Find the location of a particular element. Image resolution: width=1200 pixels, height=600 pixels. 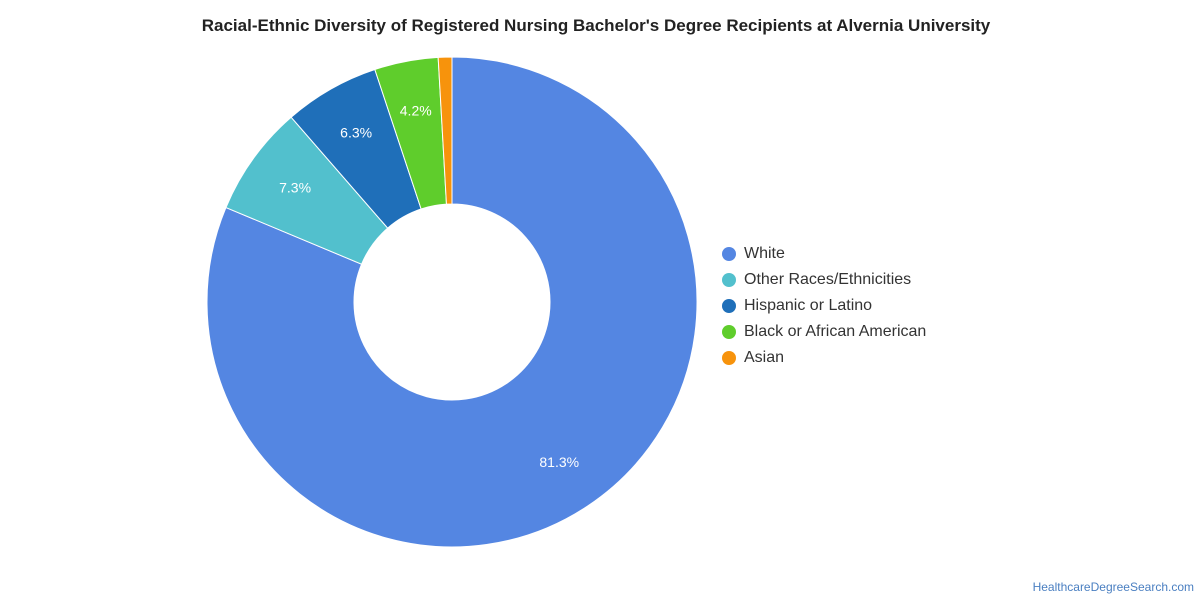

legend-label: White is located at coordinates (764, 253).